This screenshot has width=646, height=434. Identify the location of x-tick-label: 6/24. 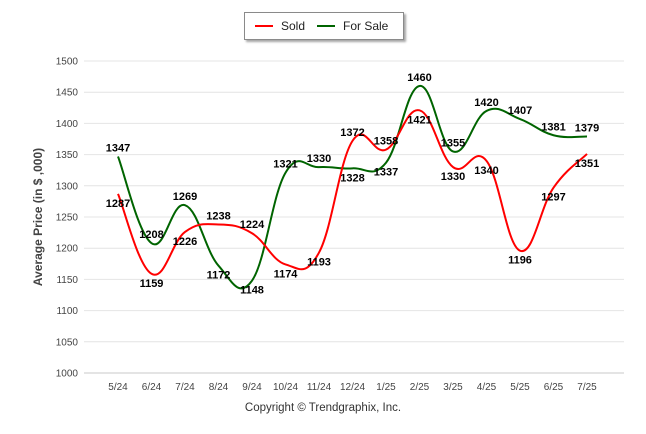
(152, 387).